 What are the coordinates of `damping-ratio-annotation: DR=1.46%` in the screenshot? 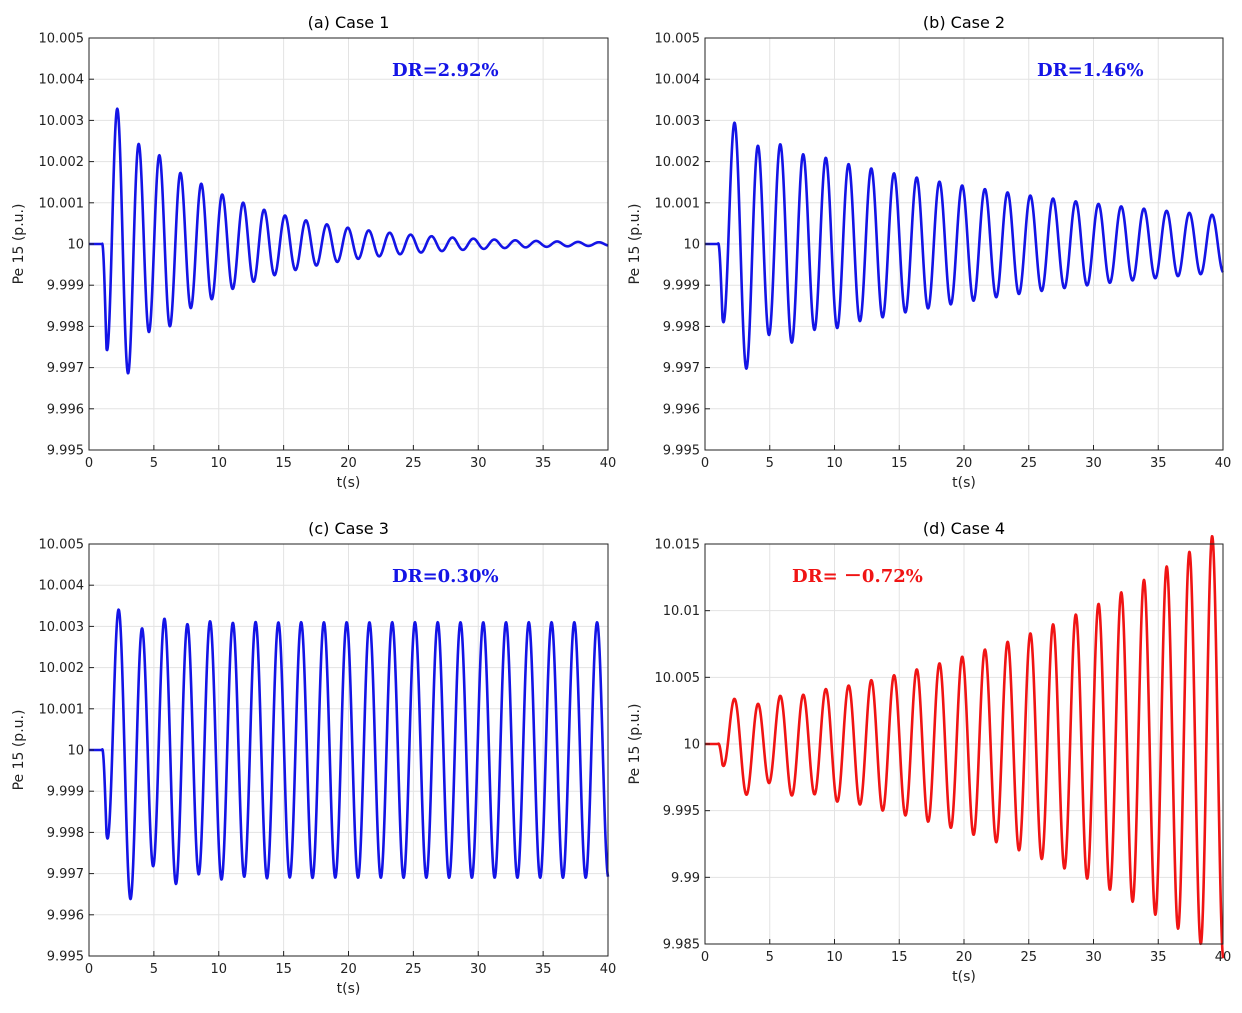 It's located at (1090, 70).